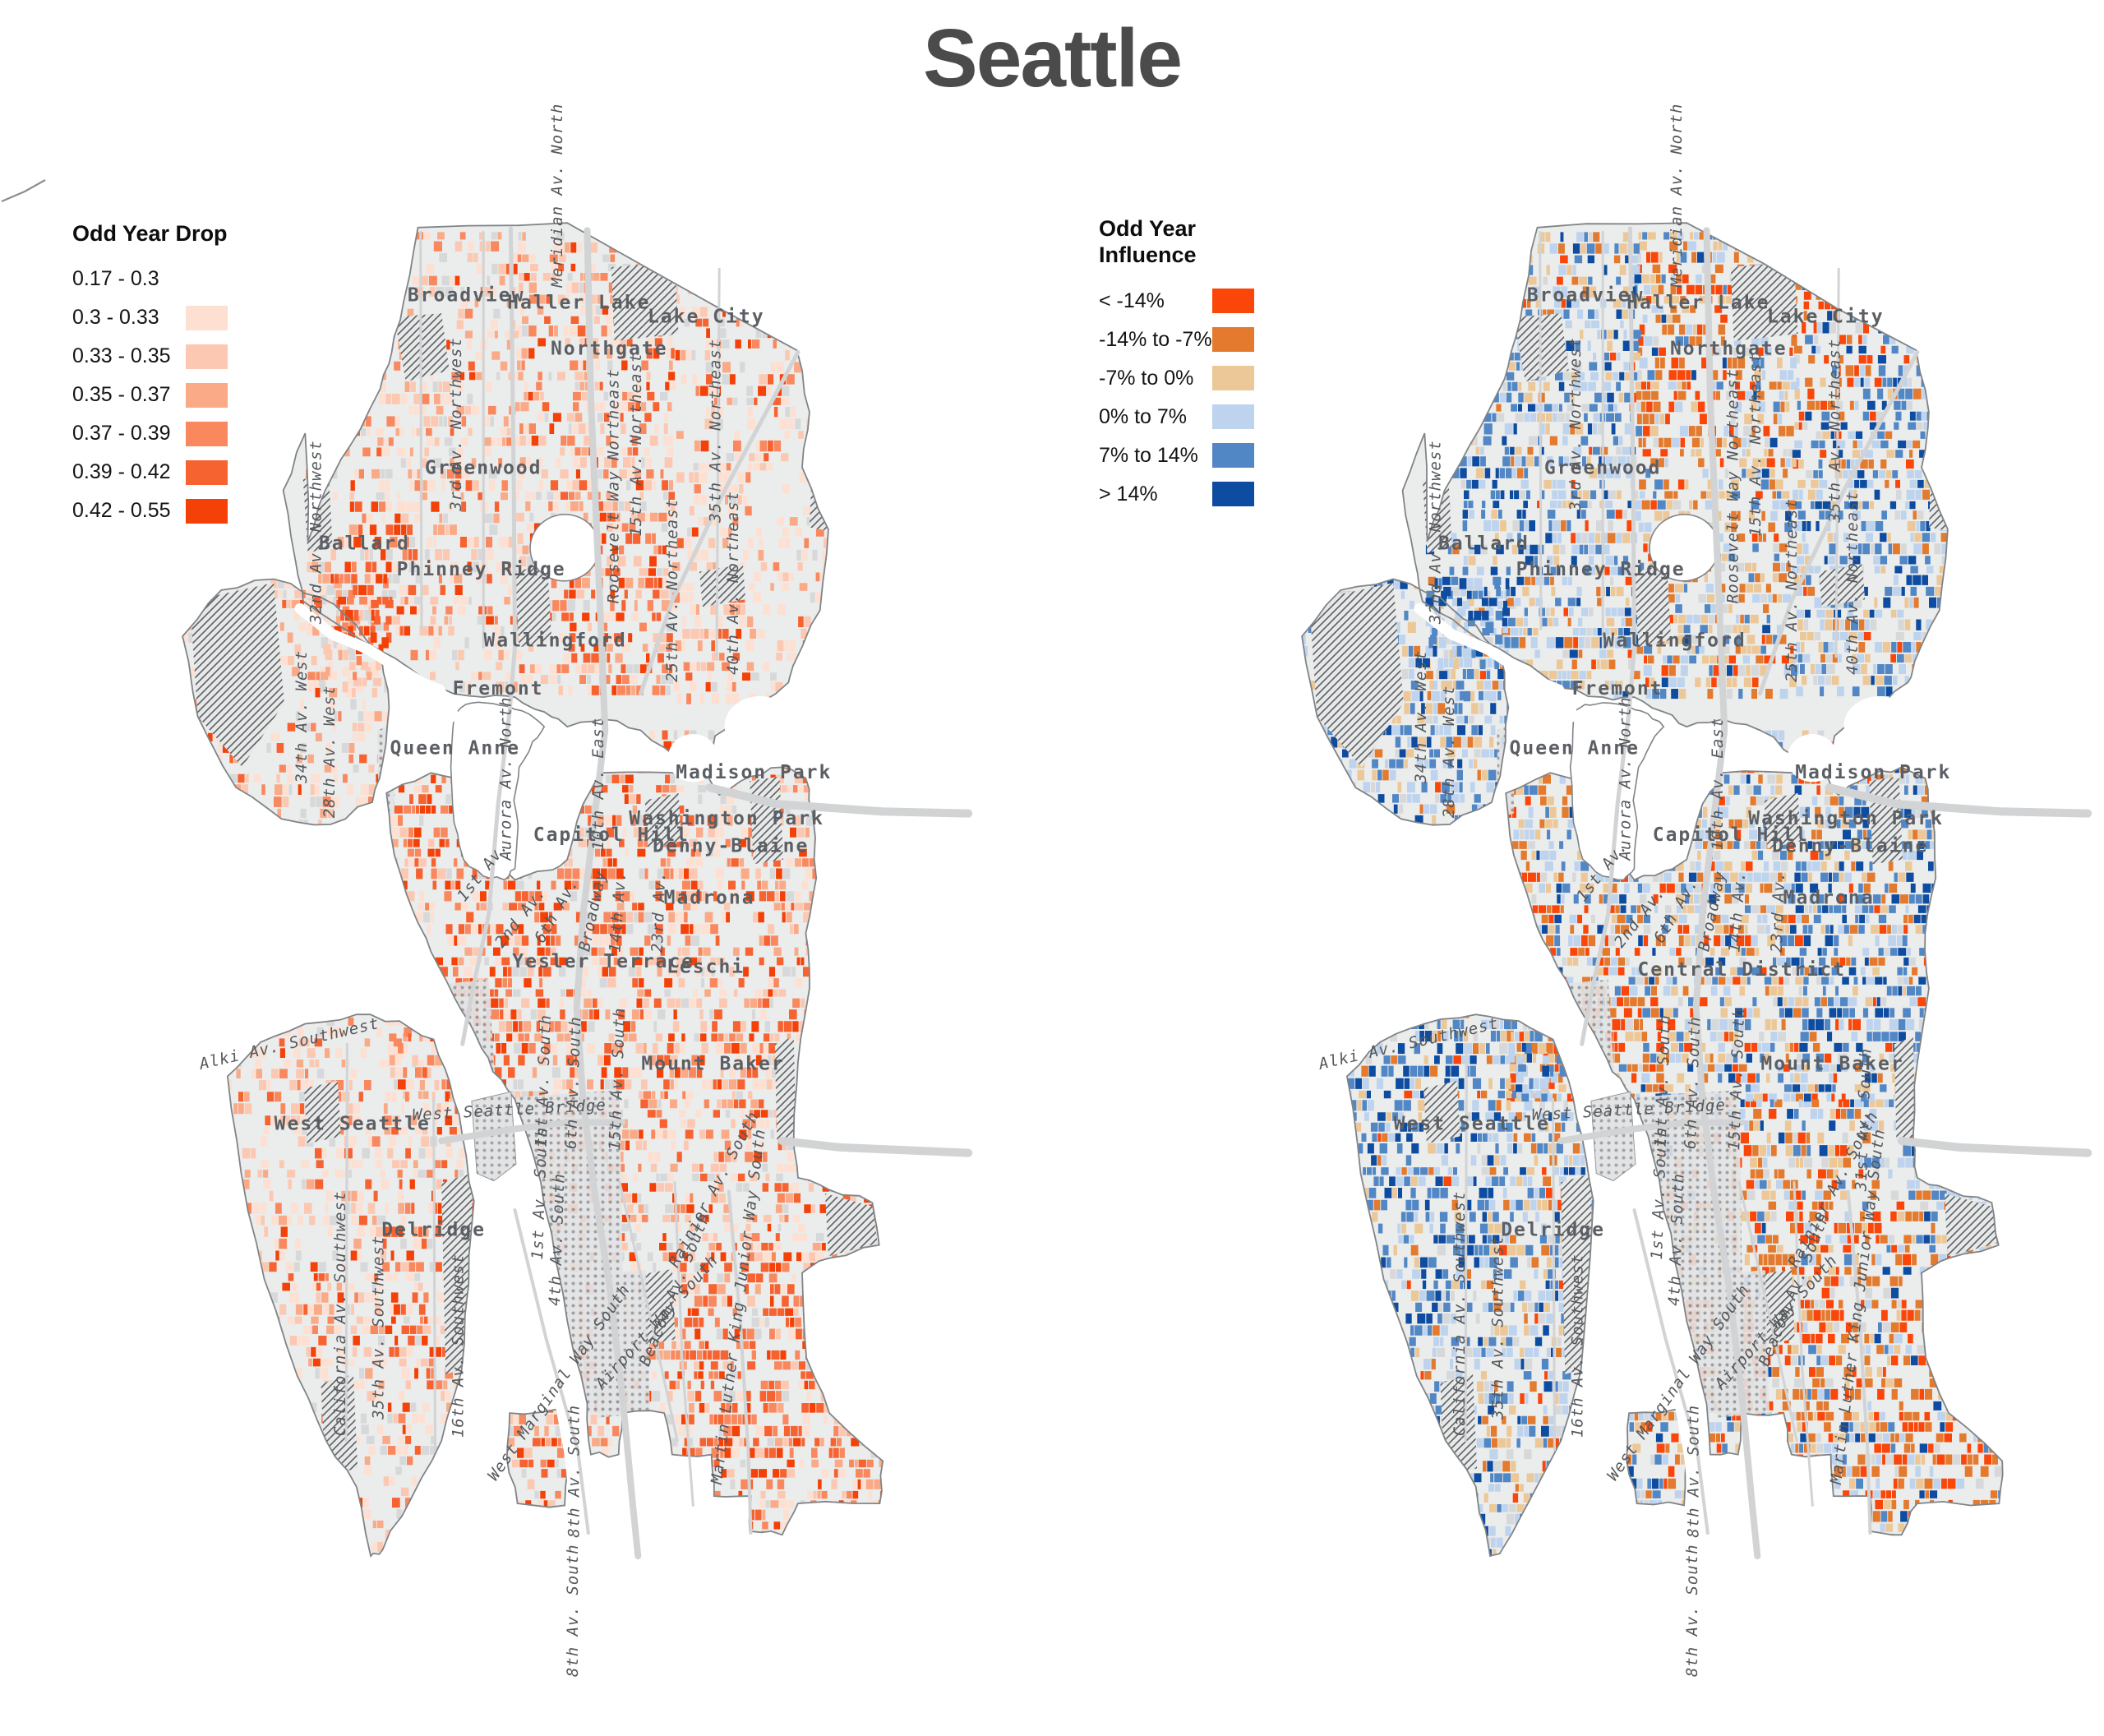  I want to click on legend-row: 0.37 - 0.39, so click(150, 434).